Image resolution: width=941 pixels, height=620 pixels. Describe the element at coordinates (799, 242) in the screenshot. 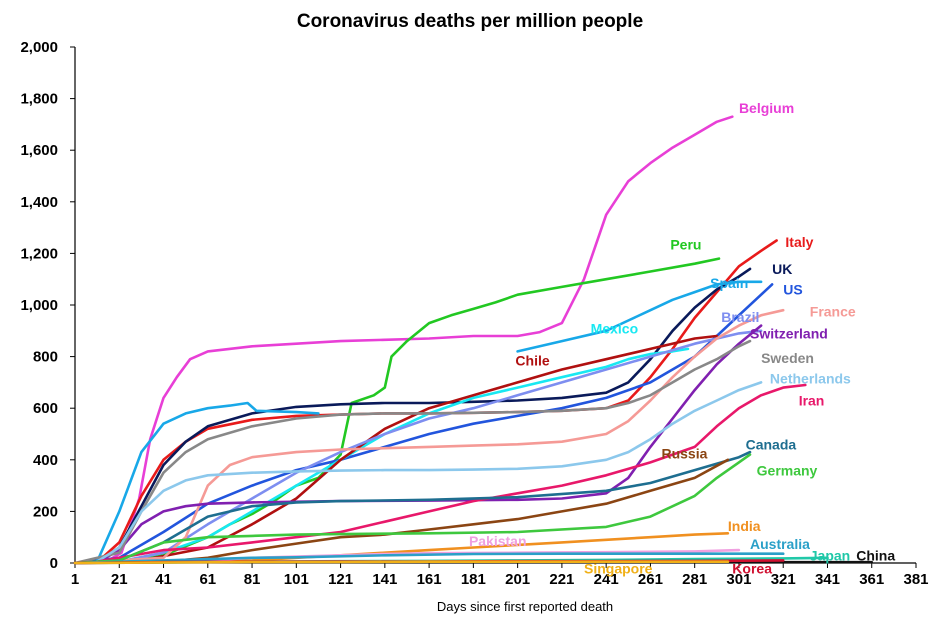

I see `series-label-italy: Italy` at that location.